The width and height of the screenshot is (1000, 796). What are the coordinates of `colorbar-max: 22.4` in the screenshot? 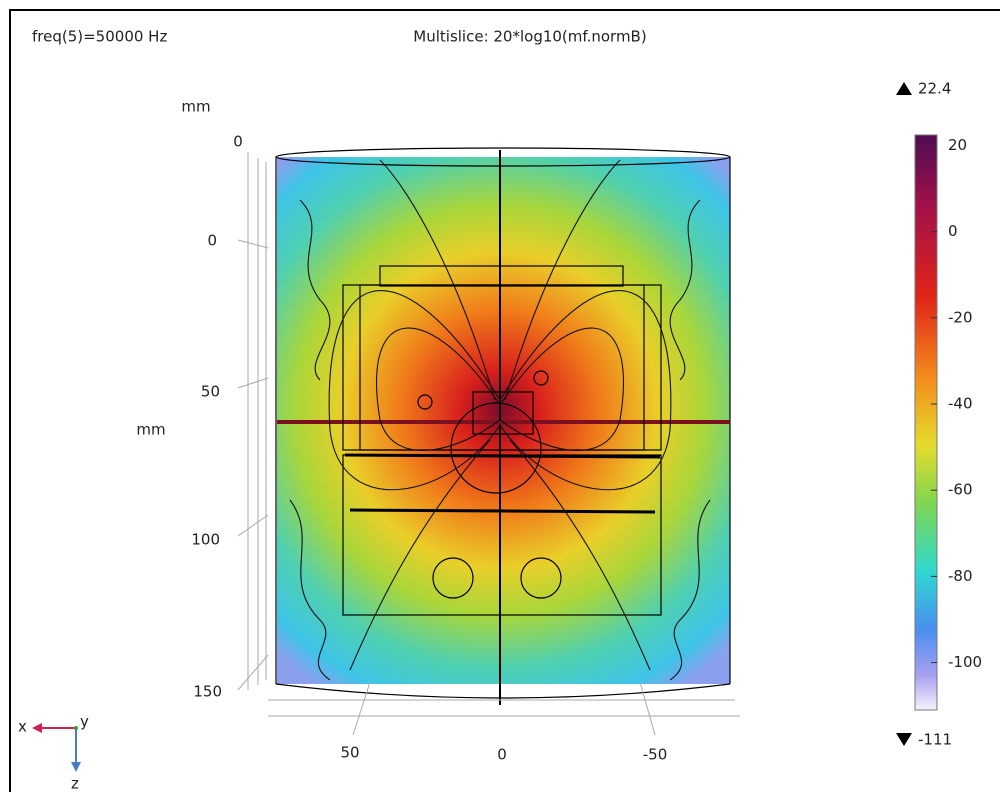 It's located at (934, 89).